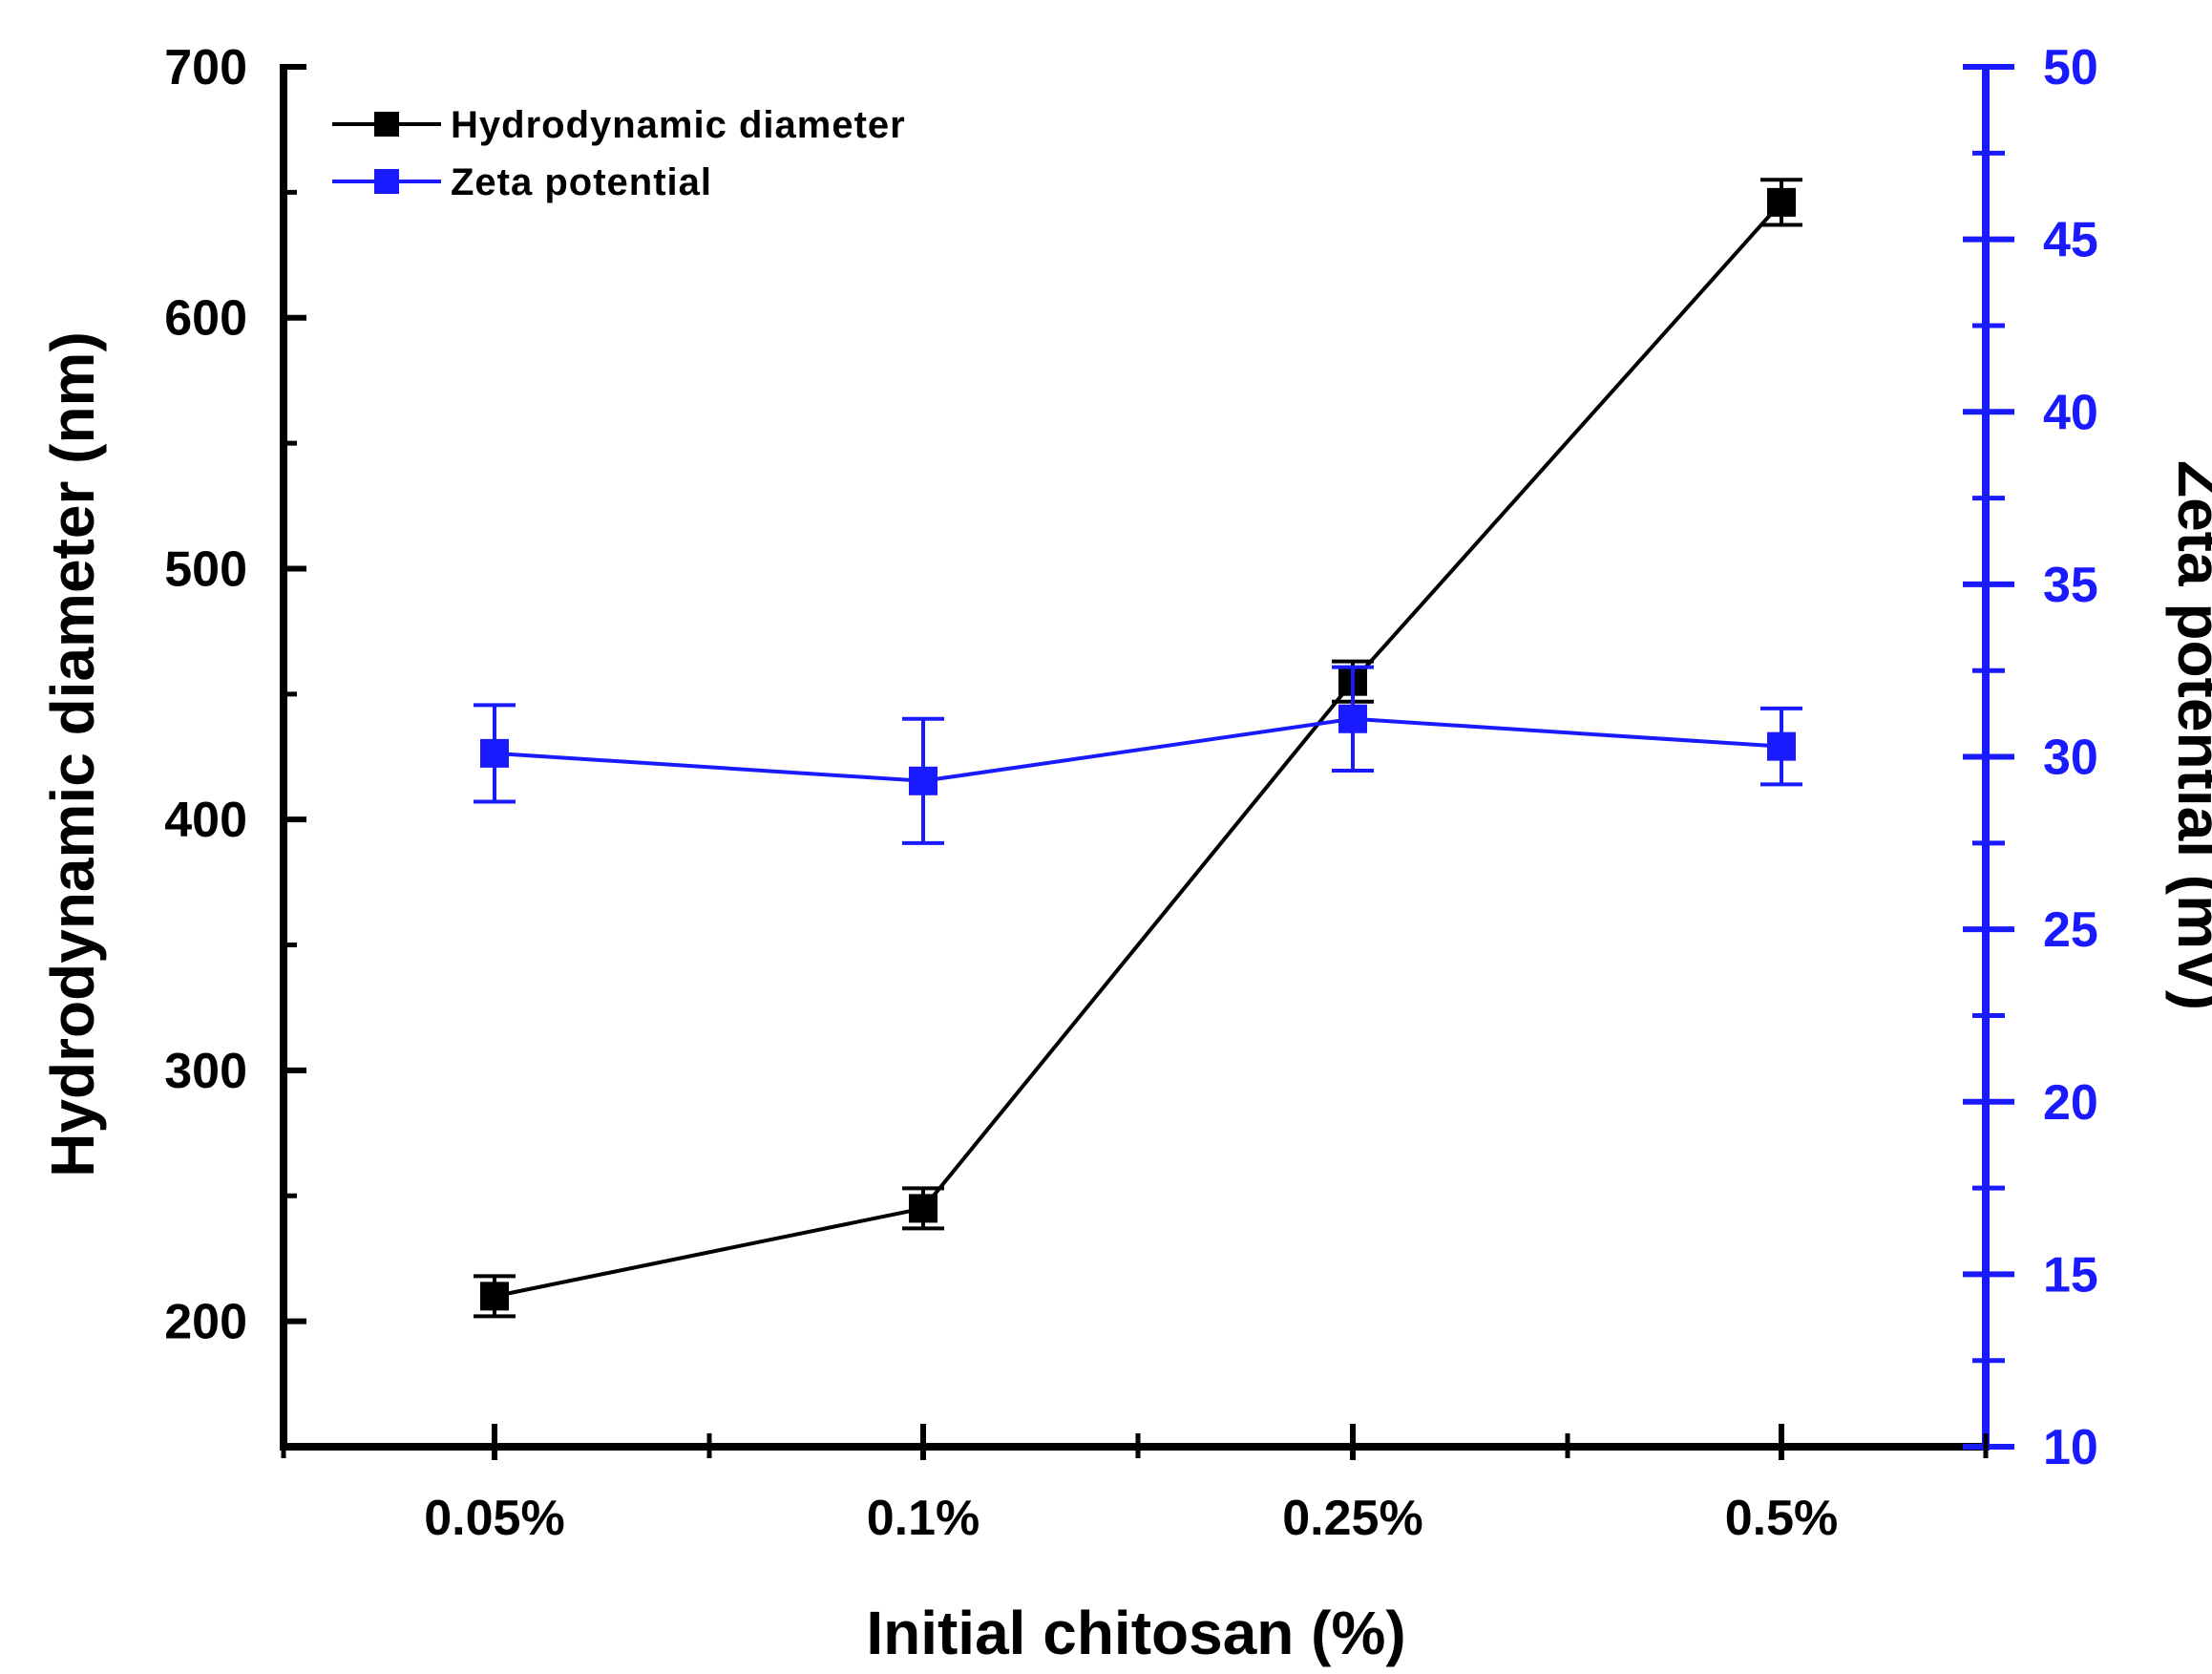  What do you see at coordinates (206, 1071) in the screenshot?
I see `left-tick-label: 300` at bounding box center [206, 1071].